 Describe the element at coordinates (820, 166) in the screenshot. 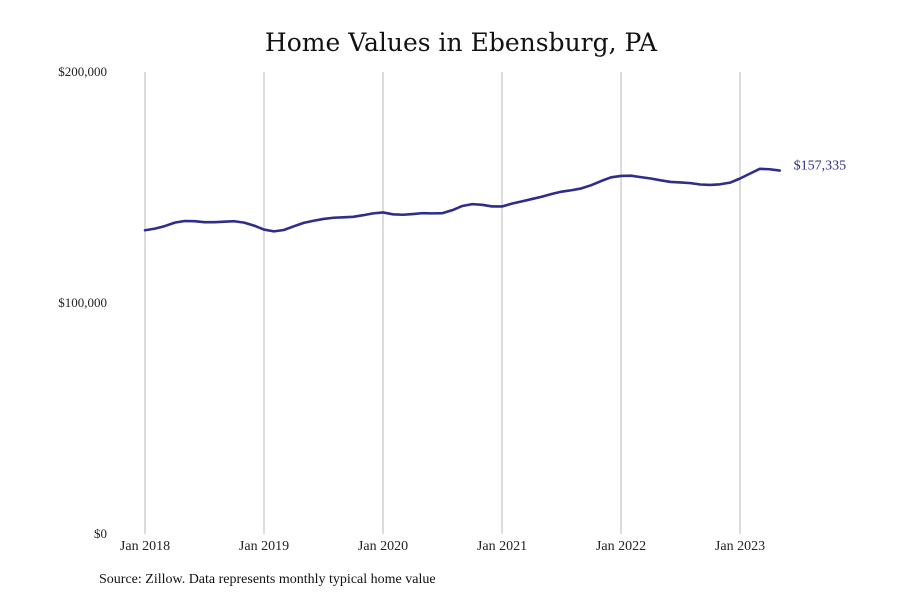

I see `latest-value-label: $157,335` at that location.